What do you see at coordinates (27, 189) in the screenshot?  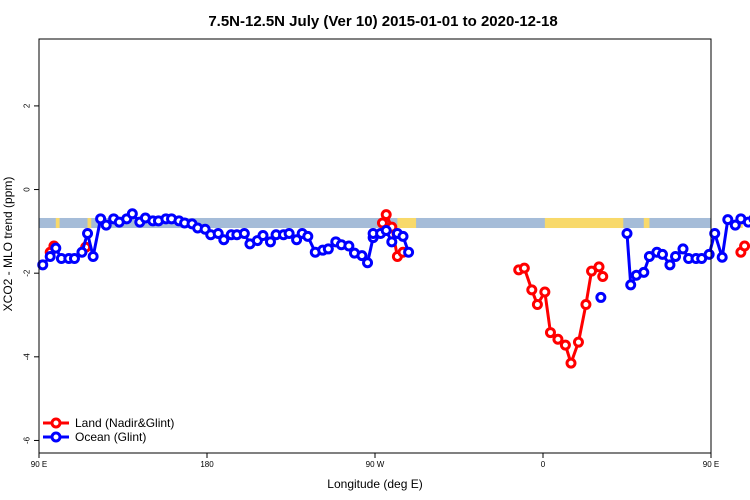 I see `y-tick-label: 0` at bounding box center [27, 189].